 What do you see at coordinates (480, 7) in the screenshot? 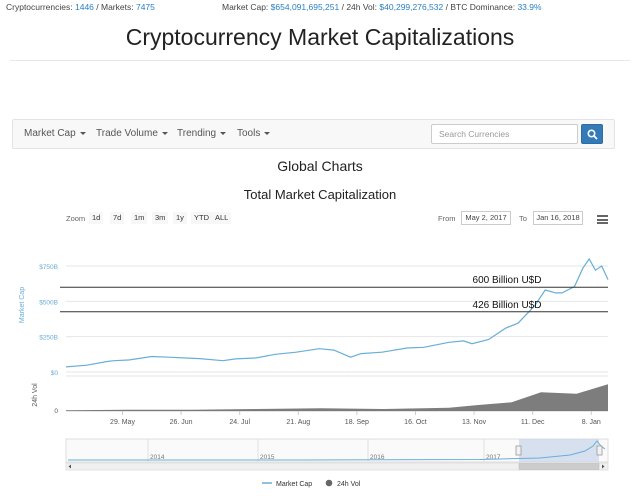
I see `btc-dominance-label: / BTC Dominance:` at bounding box center [480, 7].